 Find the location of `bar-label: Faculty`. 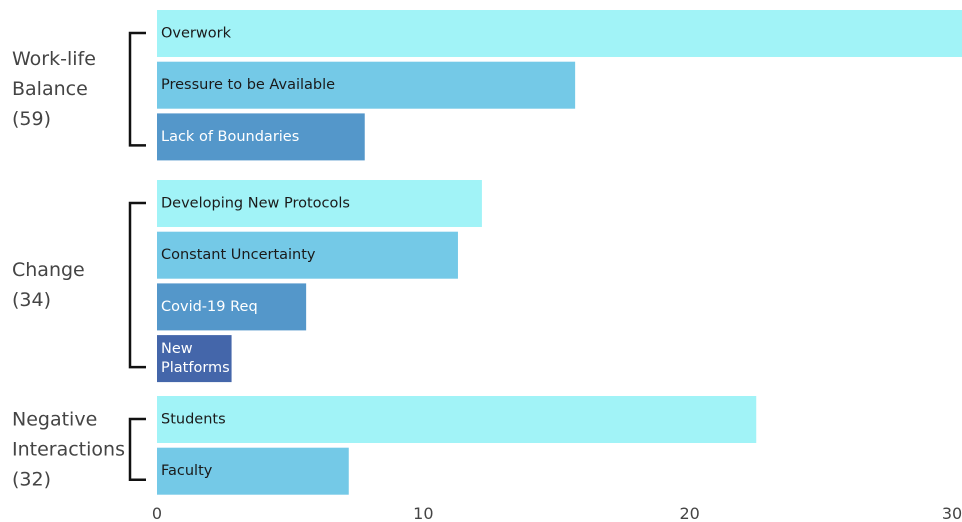

bar-label: Faculty is located at coordinates (187, 471).